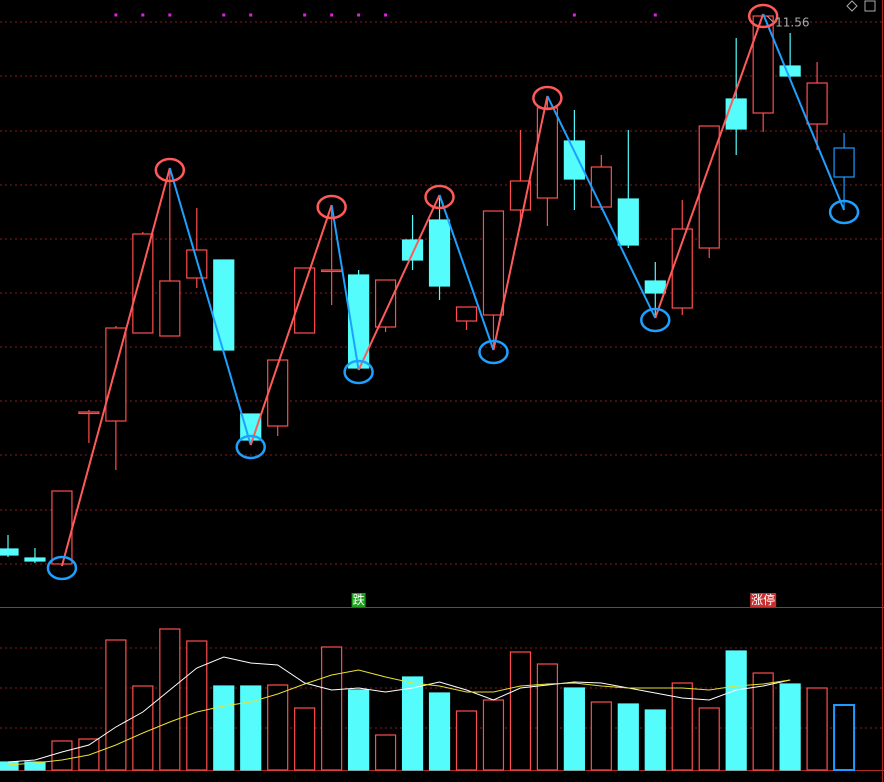 This screenshot has width=884, height=782. I want to click on diamond-icon, so click(852, 6).